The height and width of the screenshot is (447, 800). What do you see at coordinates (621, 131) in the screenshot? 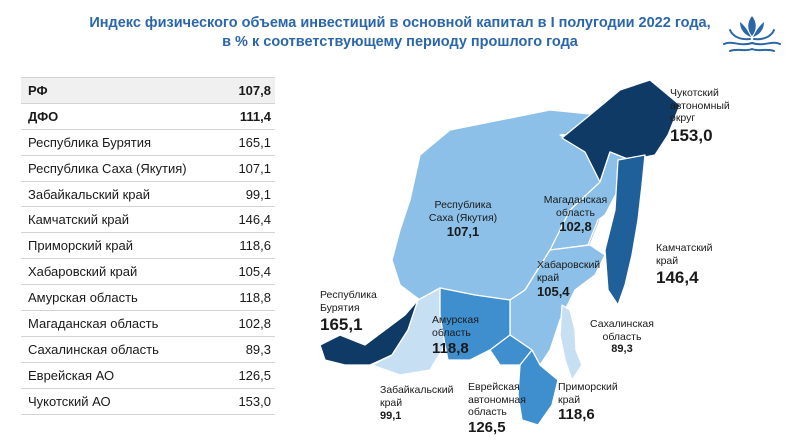
I see `region-chukotka` at bounding box center [621, 131].